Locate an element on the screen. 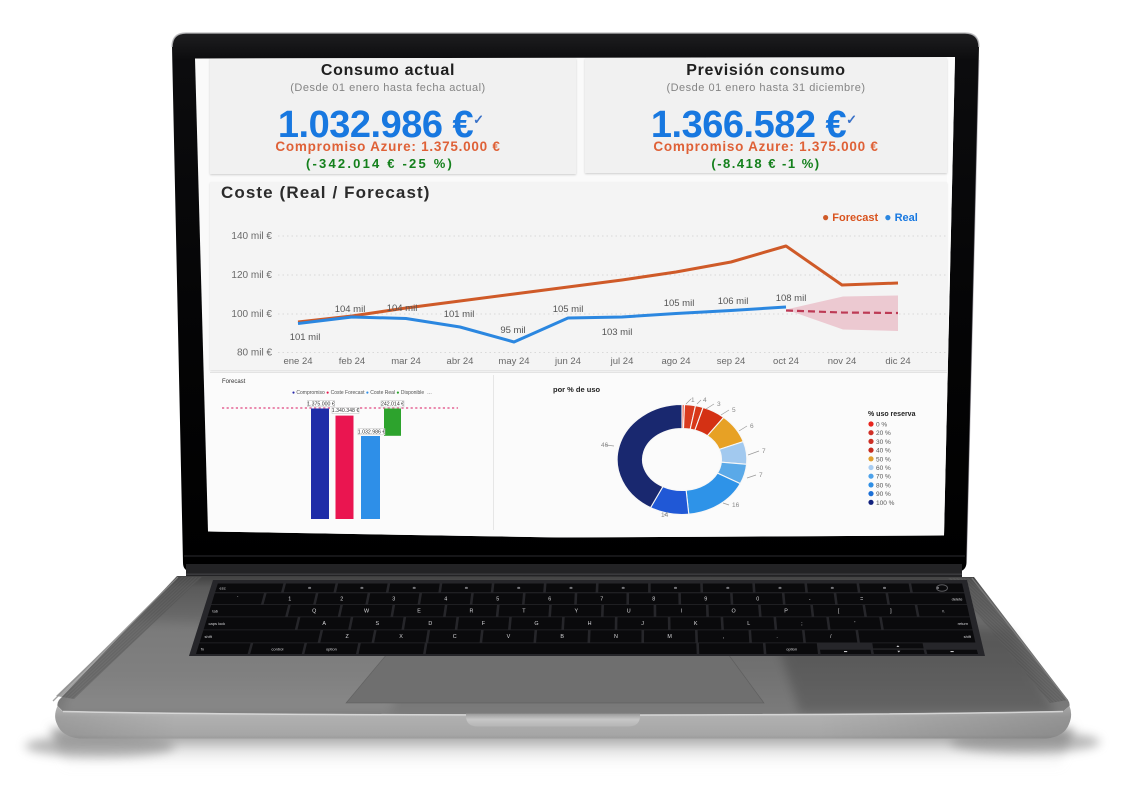 The image size is (1127, 799). svg-text: 70 % is located at coordinates (883, 477).